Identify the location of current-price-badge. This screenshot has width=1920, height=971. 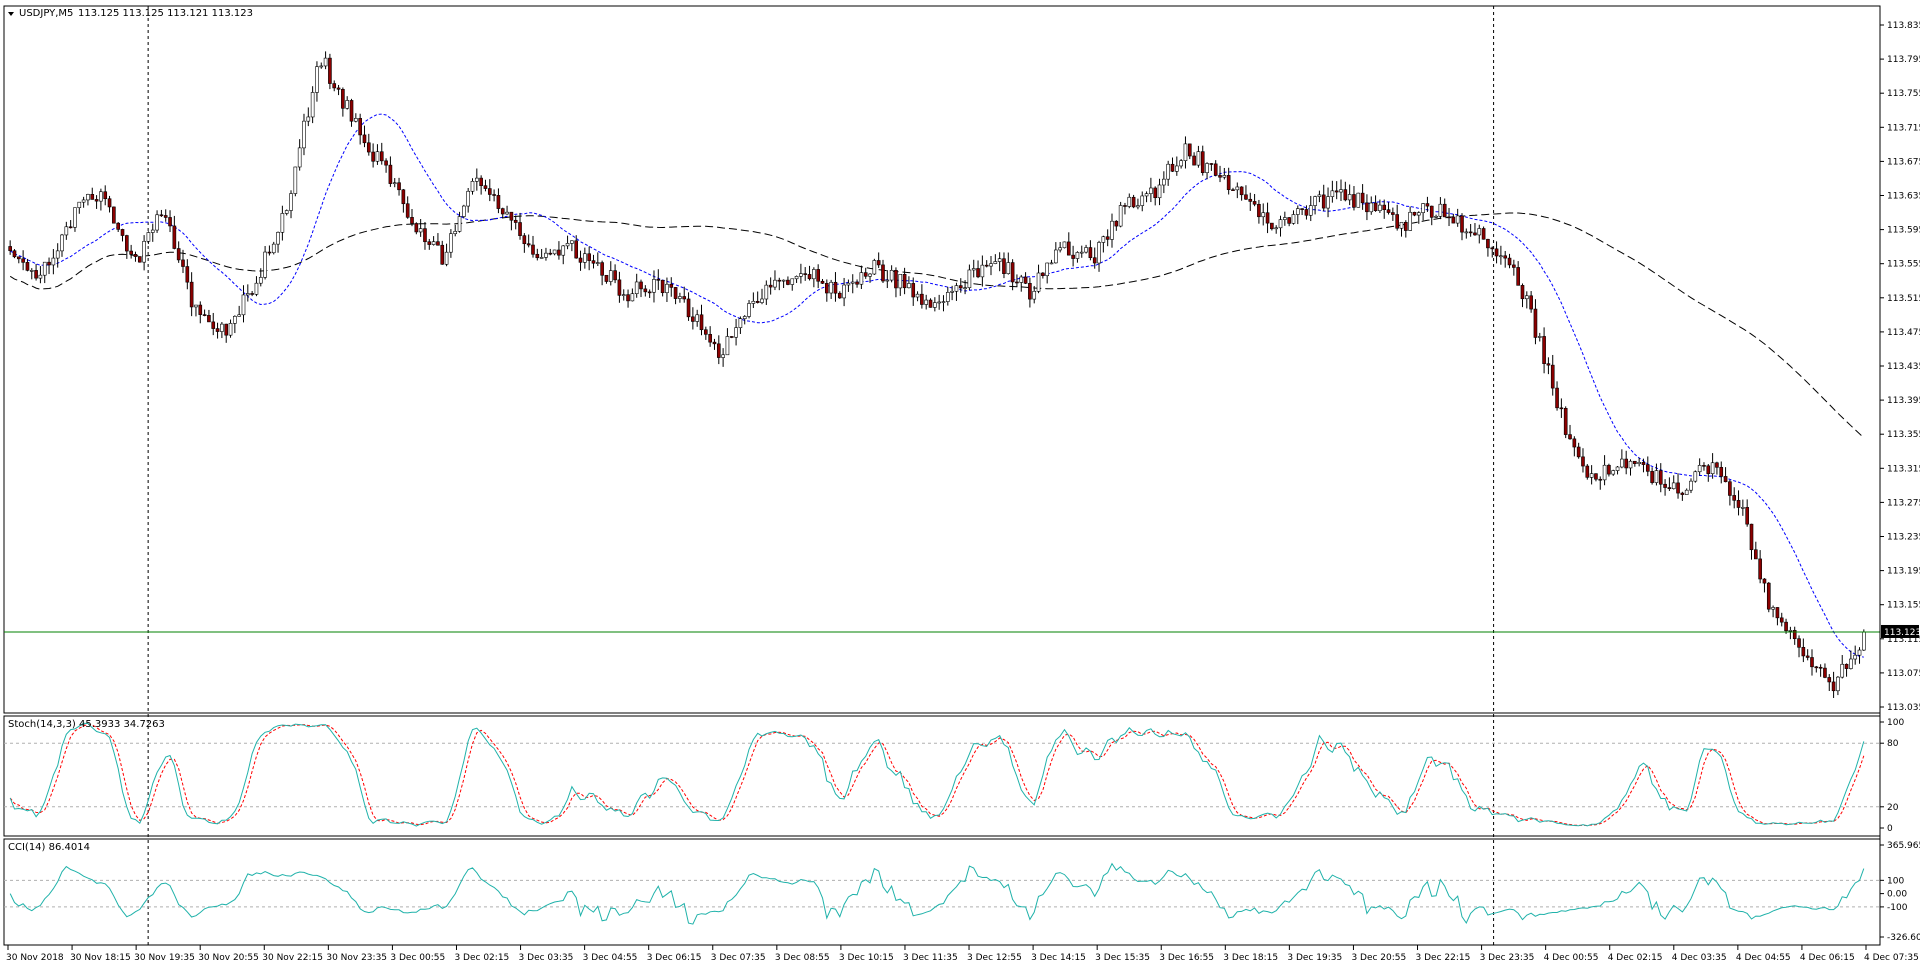
(1900, 631).